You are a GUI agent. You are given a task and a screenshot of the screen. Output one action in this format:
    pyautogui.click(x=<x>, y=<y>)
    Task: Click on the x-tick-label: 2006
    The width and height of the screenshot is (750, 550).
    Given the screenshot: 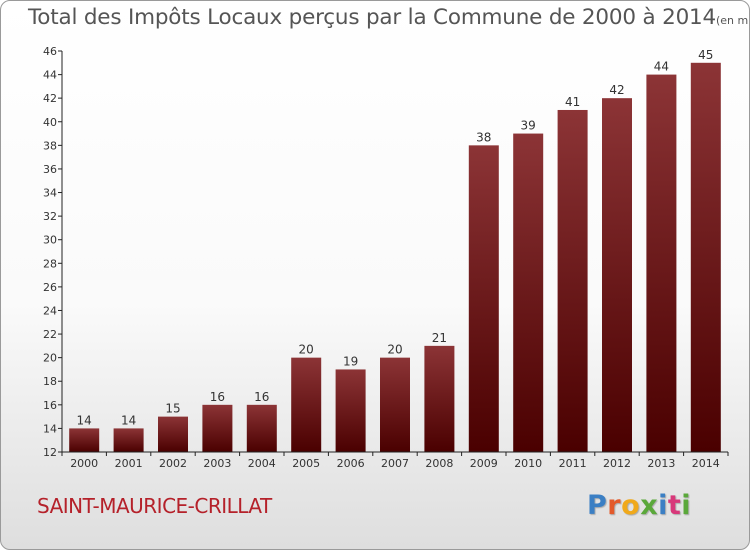 What is the action you would take?
    pyautogui.click(x=351, y=463)
    